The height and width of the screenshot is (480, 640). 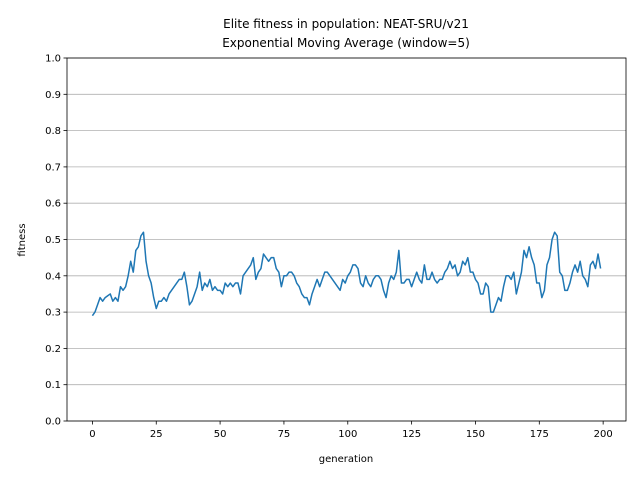 What do you see at coordinates (53, 349) in the screenshot?
I see `y-tick-label: 0.2` at bounding box center [53, 349].